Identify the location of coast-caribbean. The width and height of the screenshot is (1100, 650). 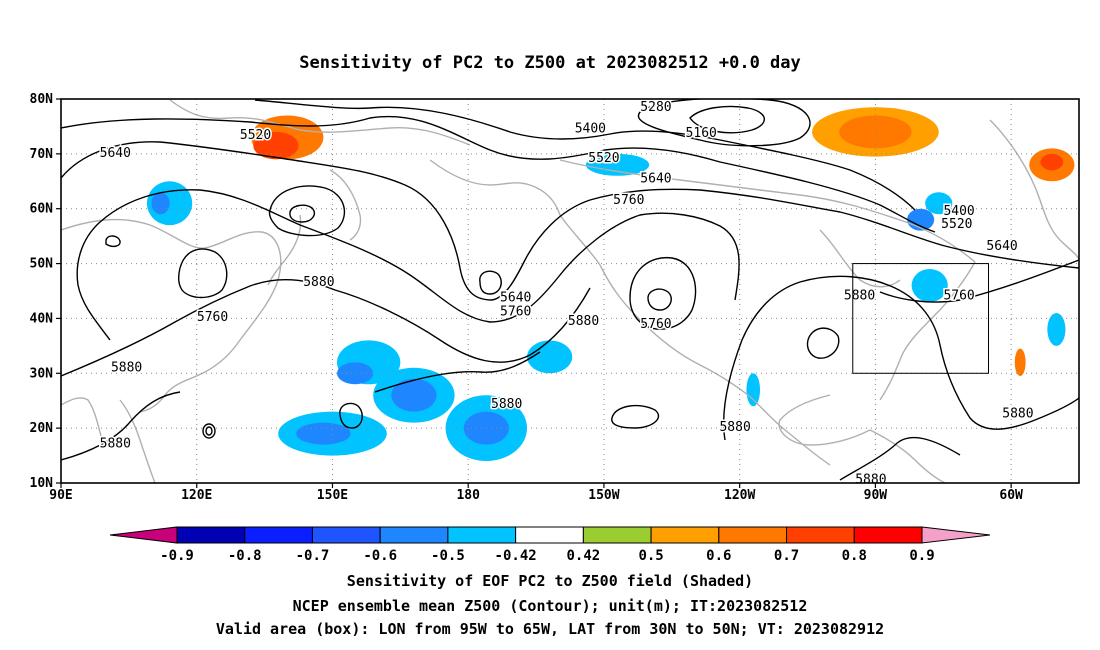
(907, 456).